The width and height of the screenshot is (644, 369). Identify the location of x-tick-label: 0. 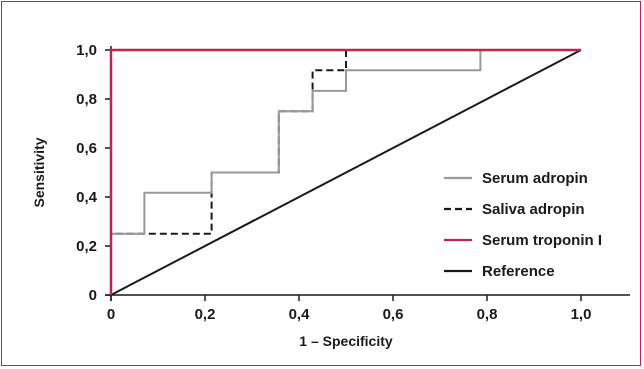
(111, 314).